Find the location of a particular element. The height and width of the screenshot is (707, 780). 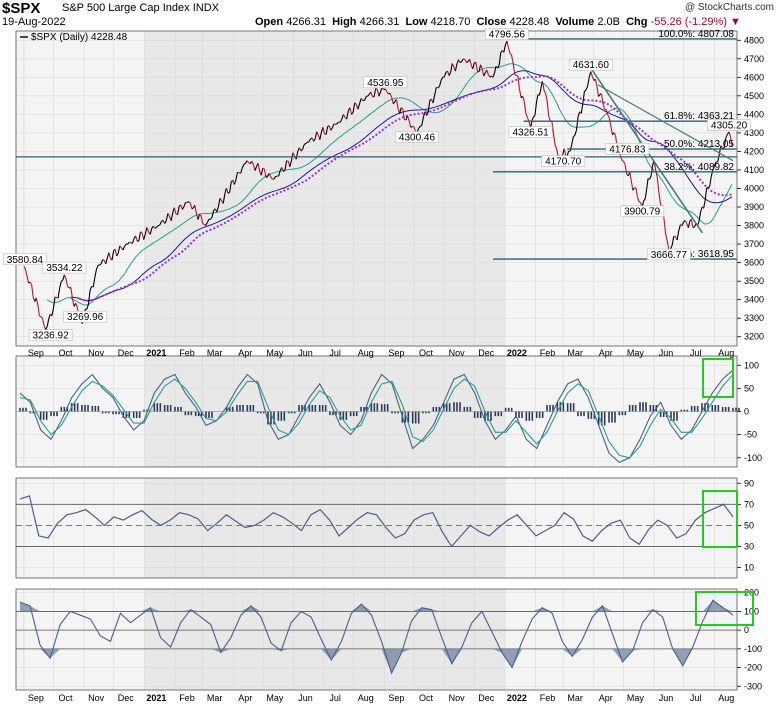

volume-value: 2.0B is located at coordinates (608, 22).